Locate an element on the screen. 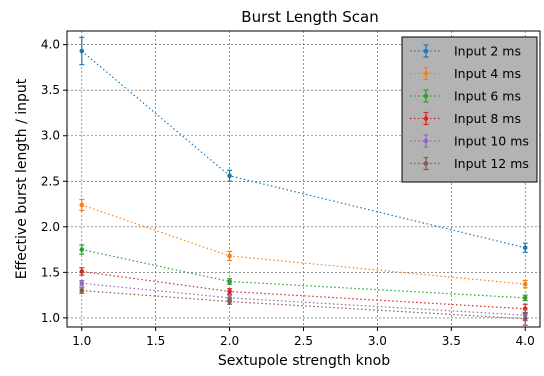 This screenshot has height=376, width=544. legend-label: Input 10 ms is located at coordinates (491, 141).